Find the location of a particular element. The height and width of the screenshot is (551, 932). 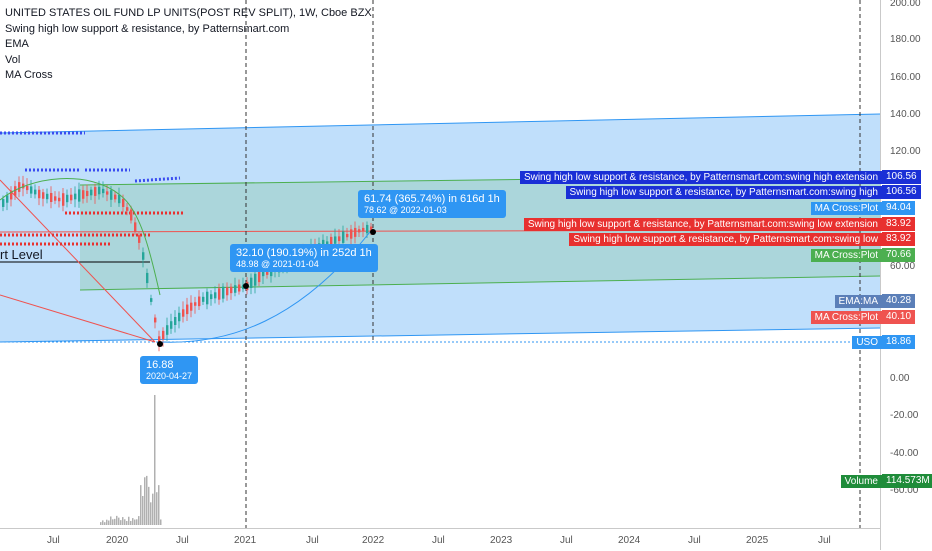

label-ema-ma: EMA:MA is located at coordinates (858, 301).